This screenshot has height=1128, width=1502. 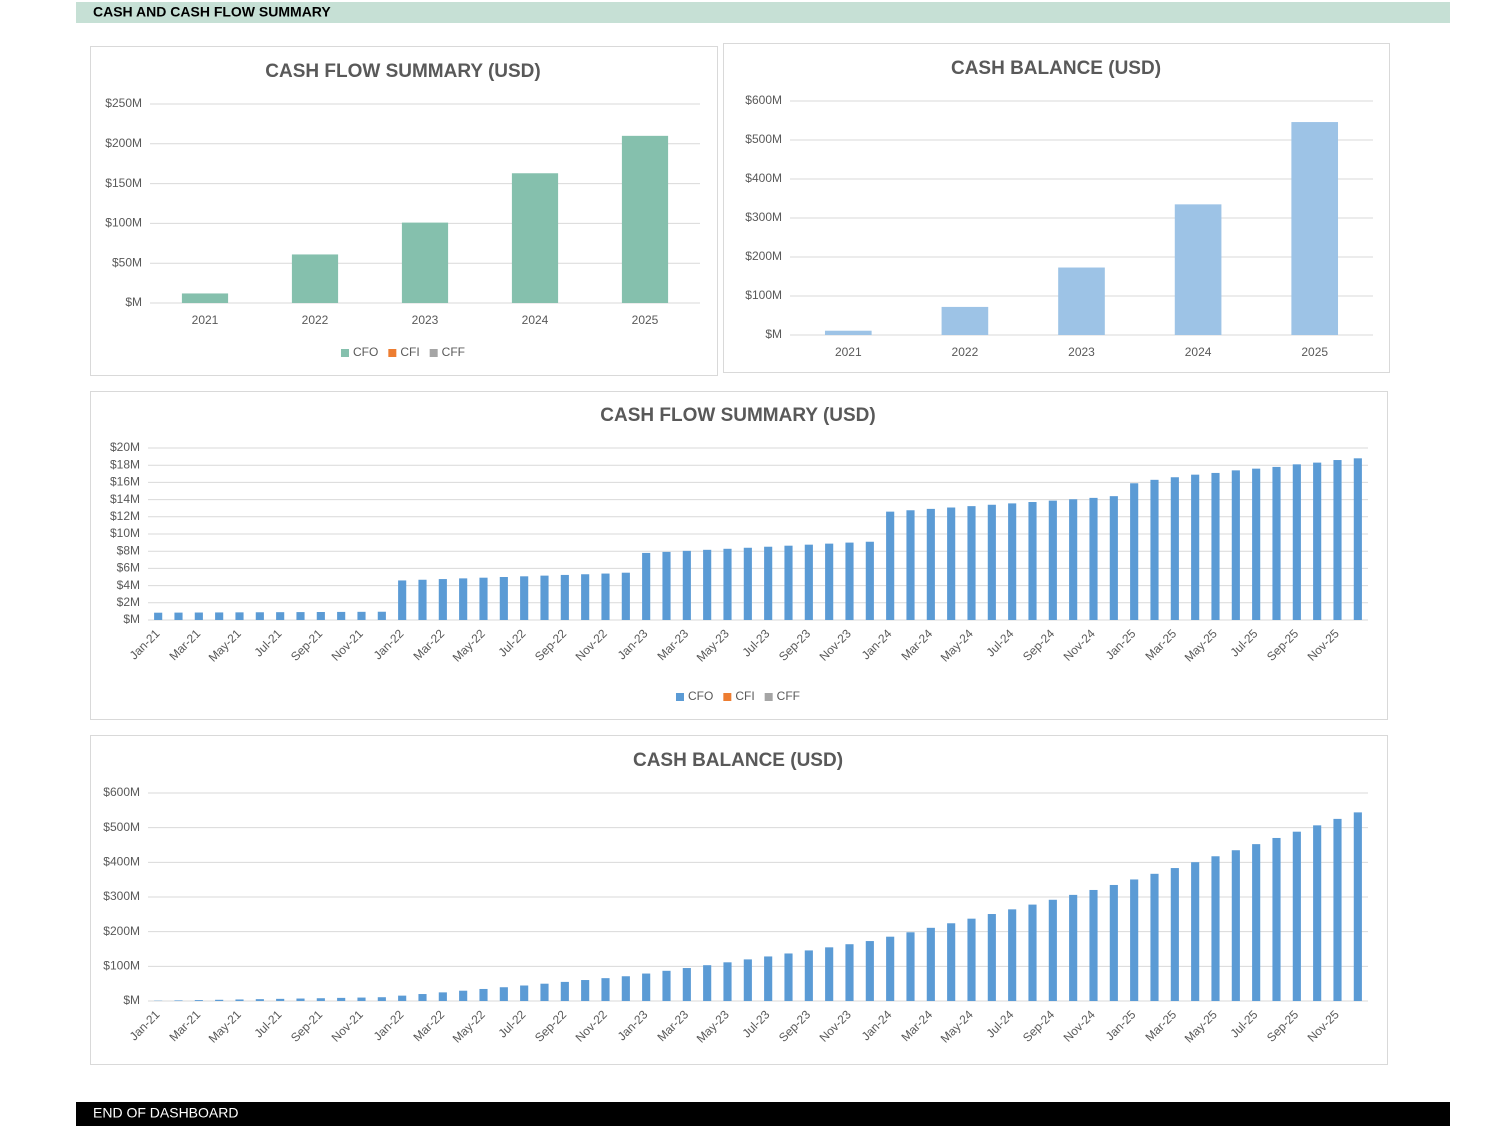 I want to click on y-tick-label: $4M, so click(x=128, y=585).